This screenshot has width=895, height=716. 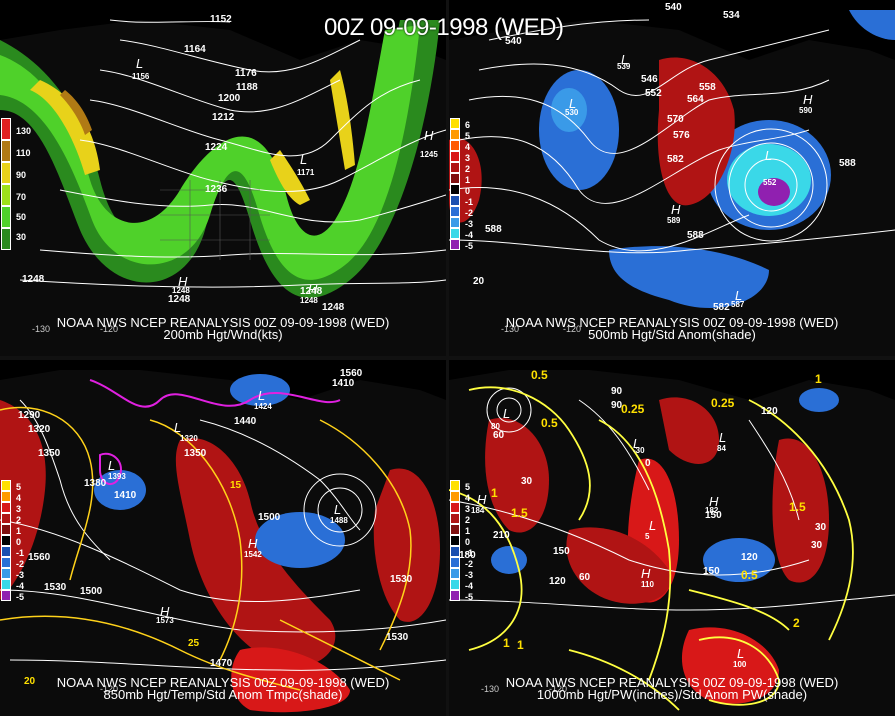 I want to click on contour-label: 1236, so click(x=216, y=189).